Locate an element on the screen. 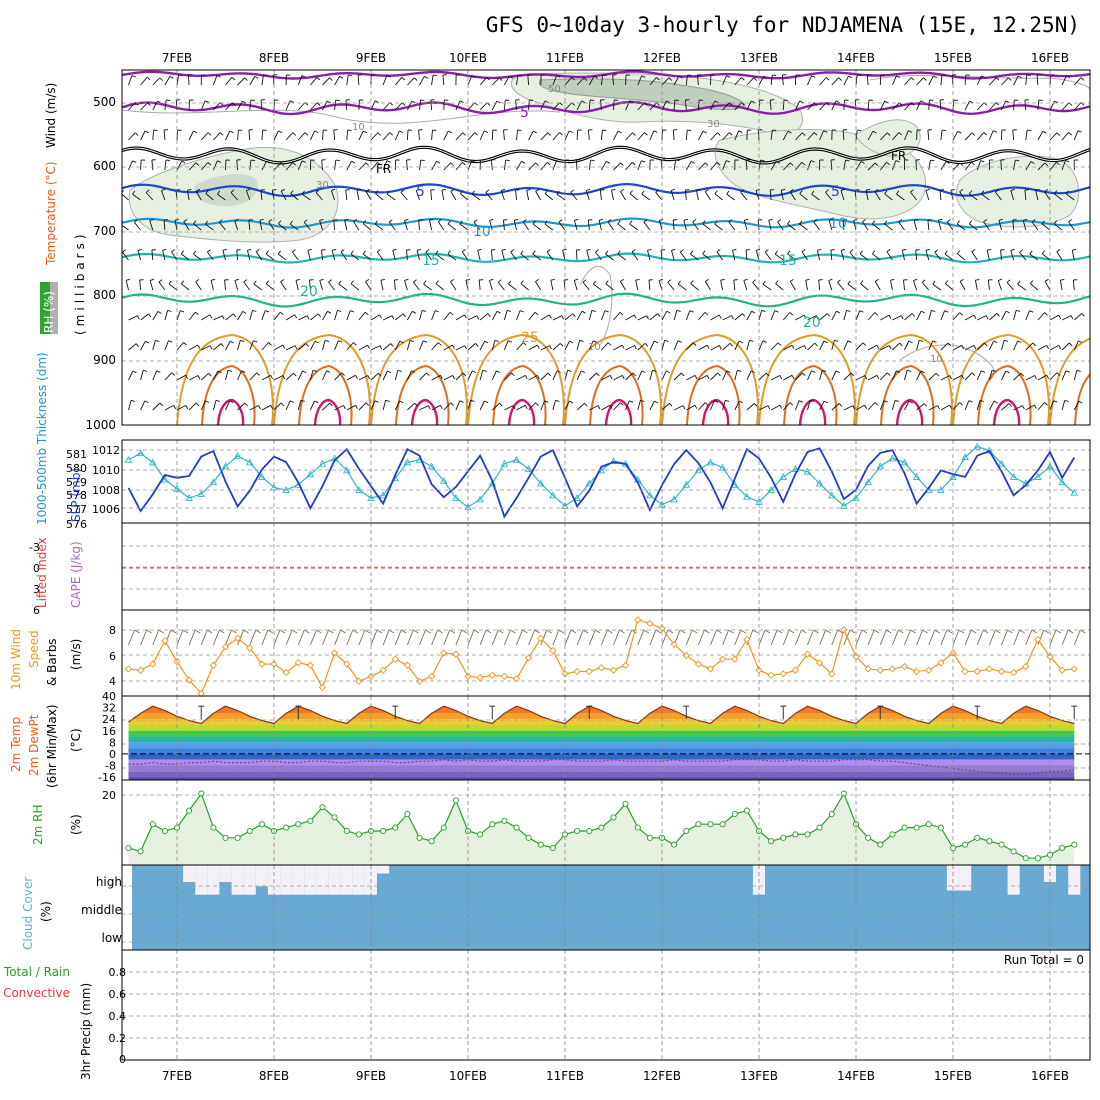 The width and height of the screenshot is (1100, 1100). wind10-barb is located at coordinates (447, 637).